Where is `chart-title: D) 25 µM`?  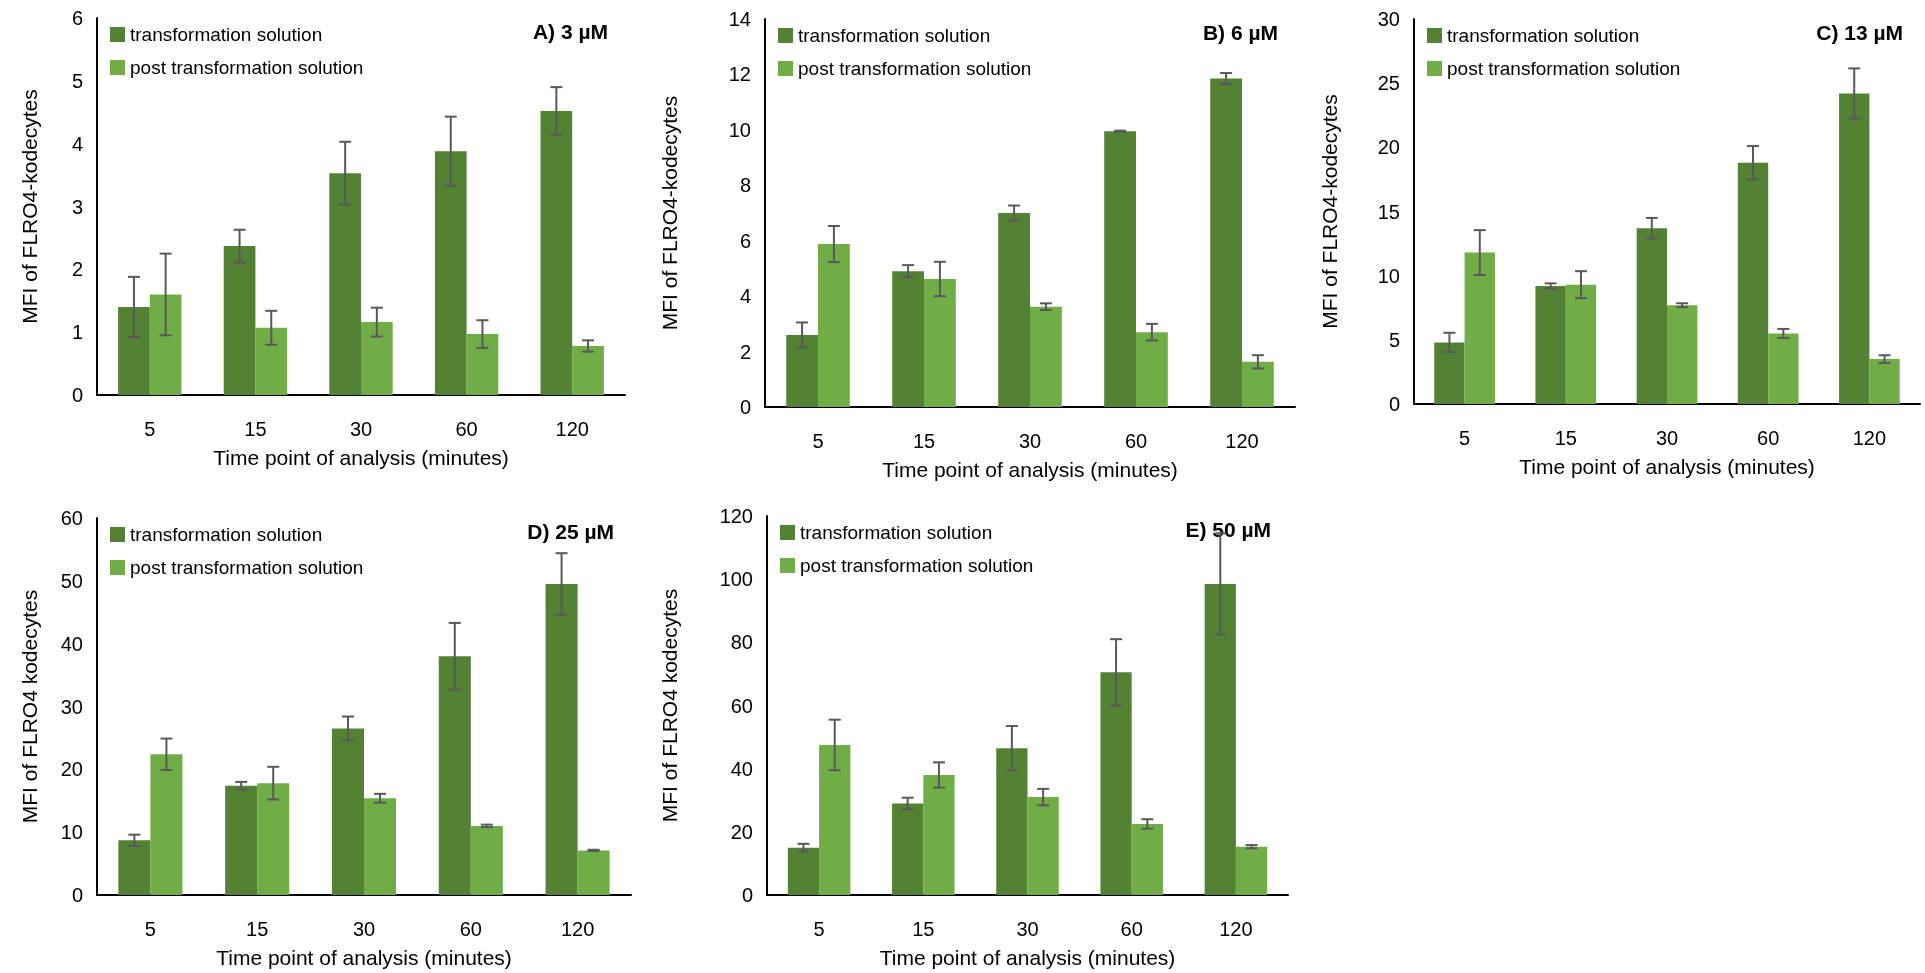 chart-title: D) 25 µM is located at coordinates (570, 531).